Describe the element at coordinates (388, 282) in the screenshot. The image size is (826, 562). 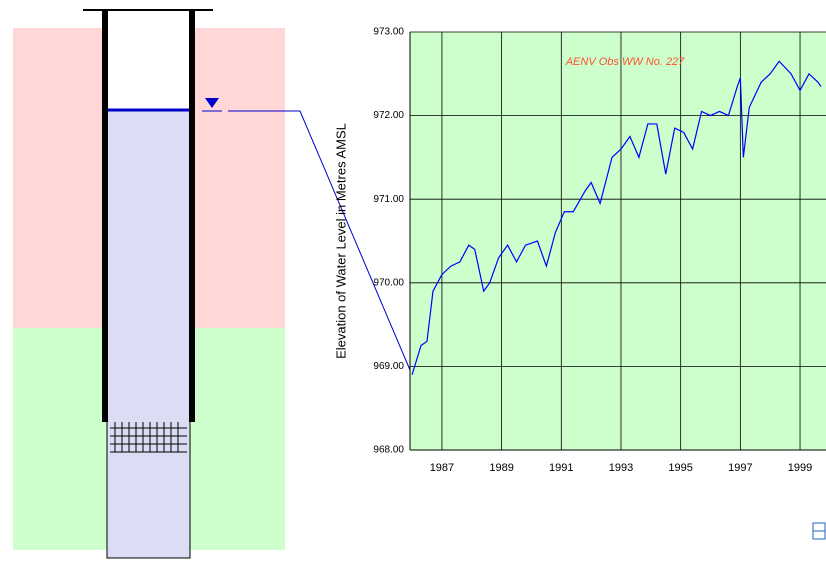
I see `y-tick-label: 970.00` at that location.